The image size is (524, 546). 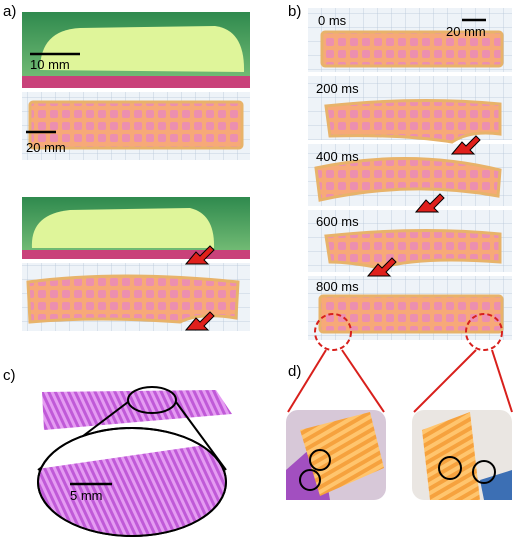 I want to click on panel-label: c), so click(x=9, y=375).